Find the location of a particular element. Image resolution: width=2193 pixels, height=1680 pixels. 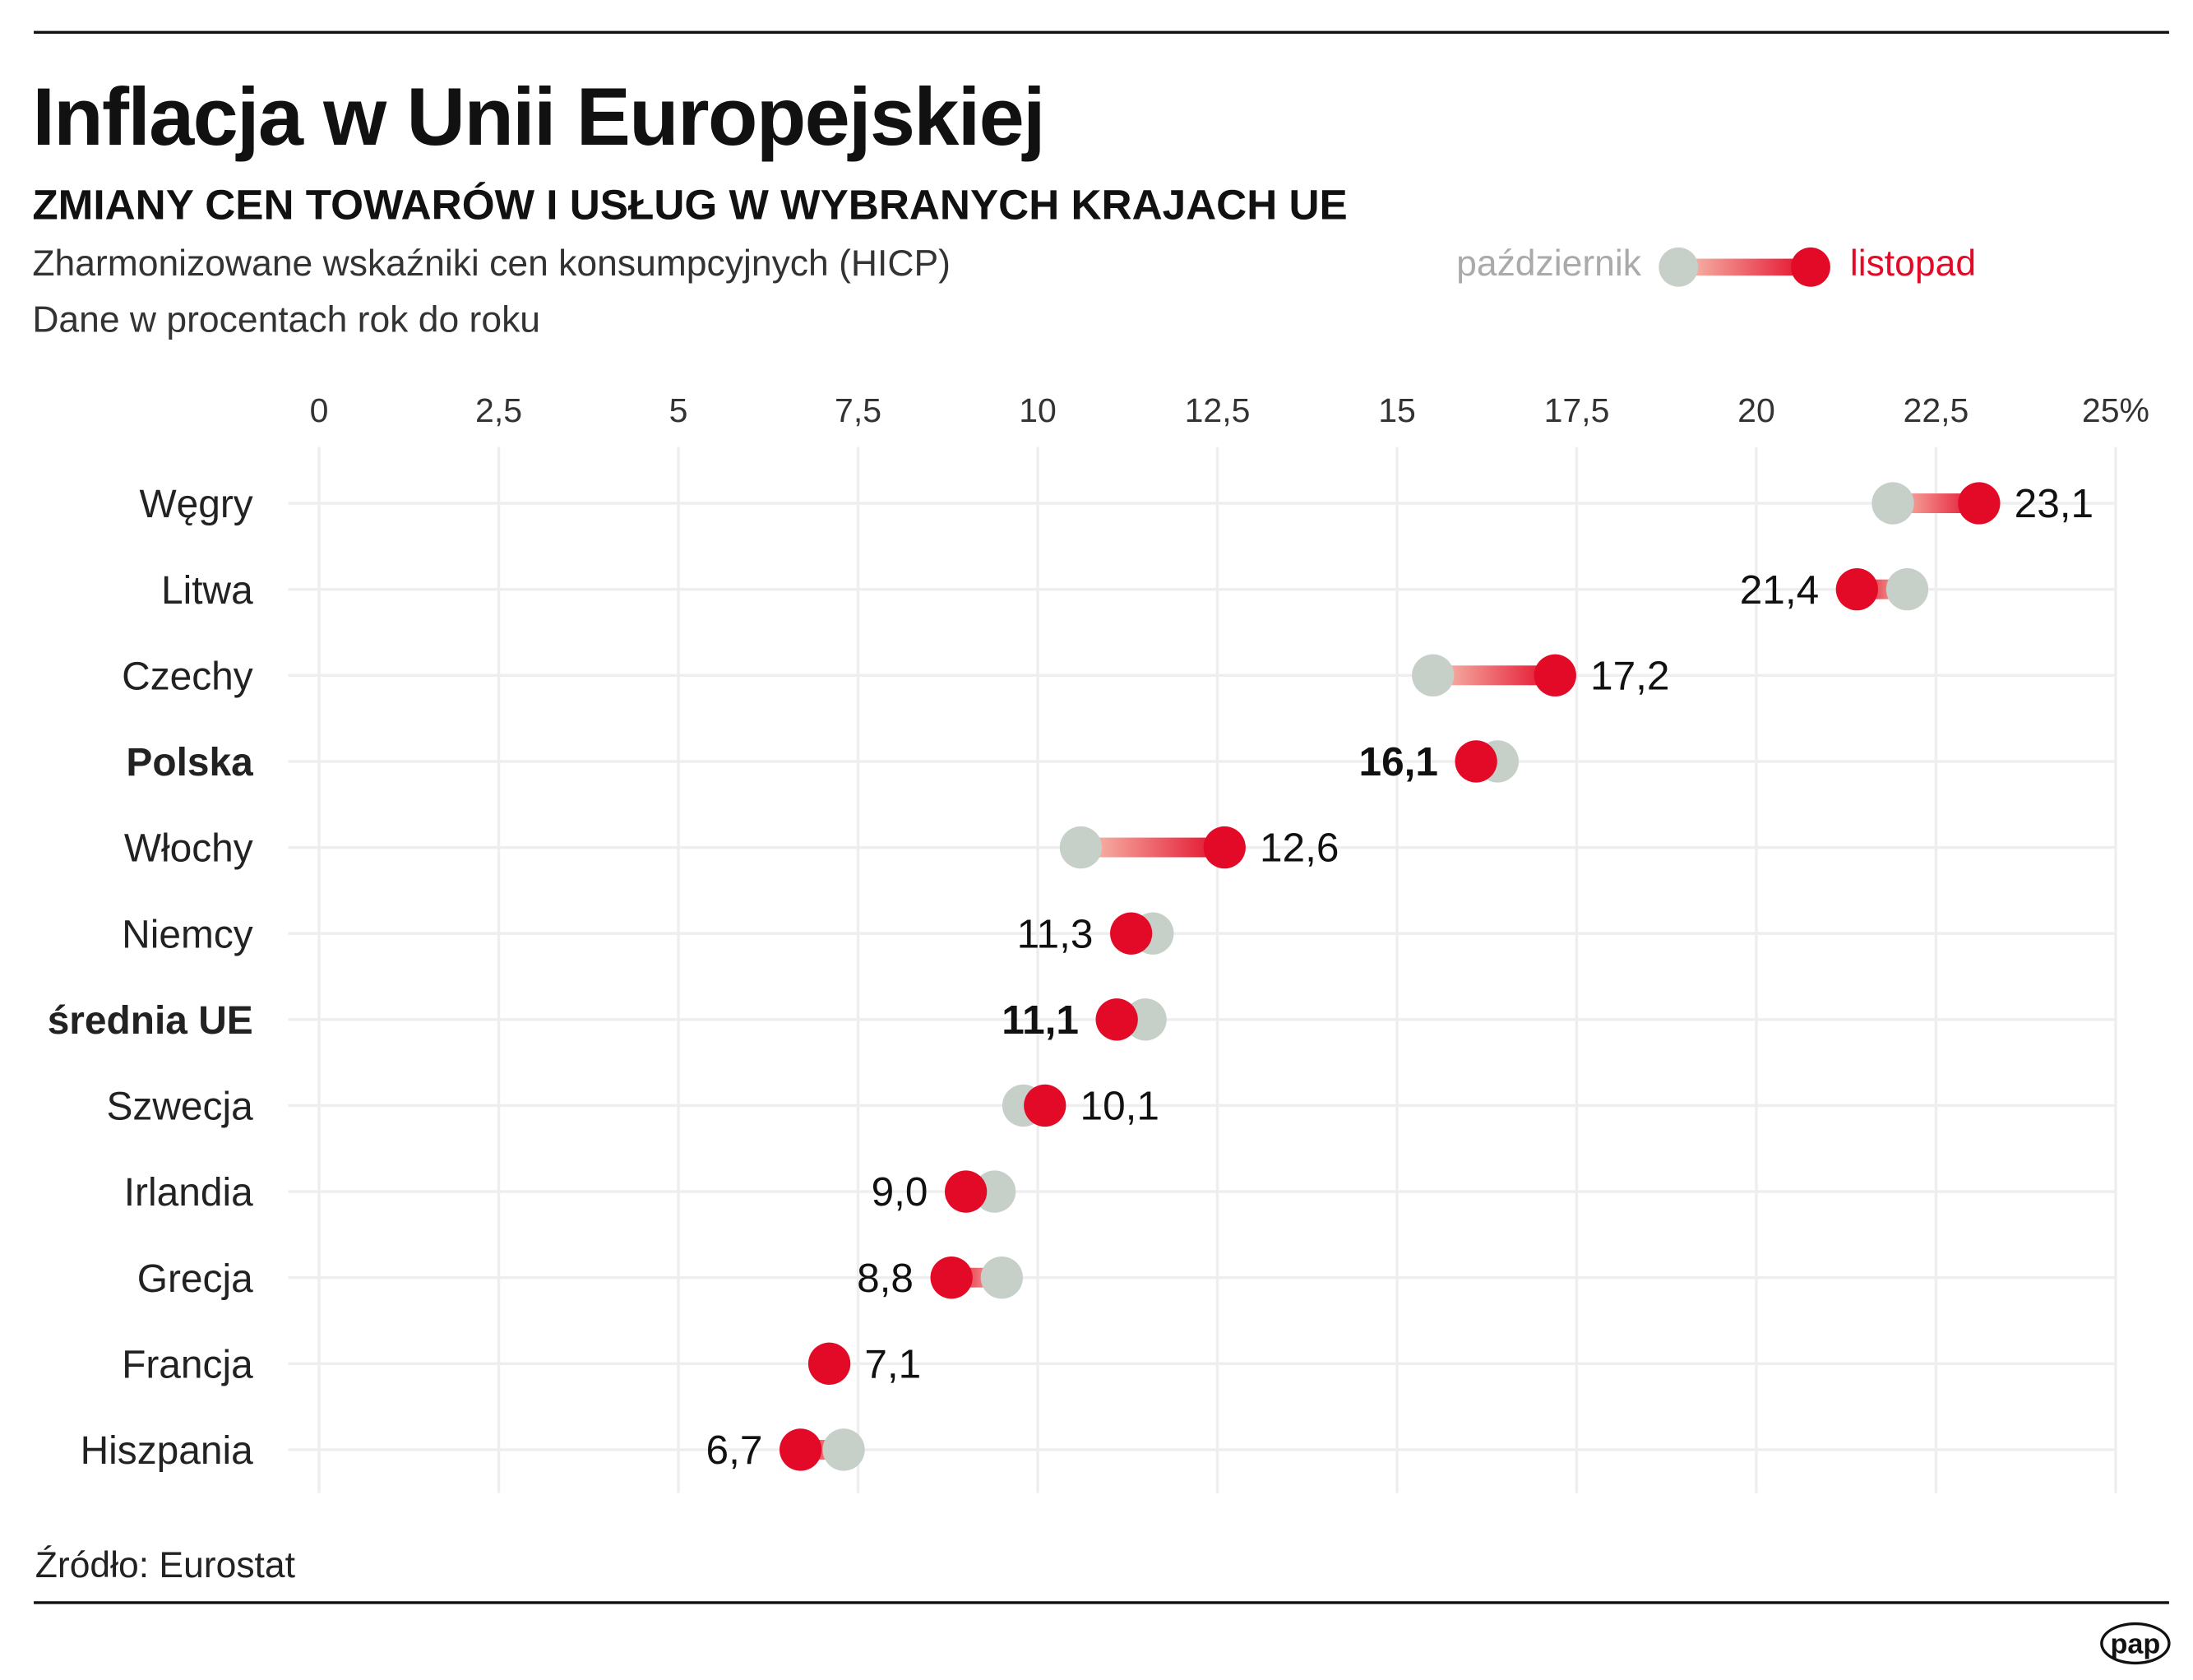

x-tick-label: 20 is located at coordinates (1756, 410).